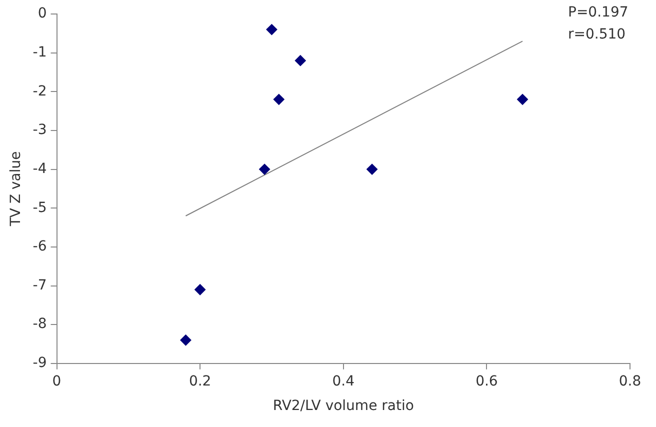  What do you see at coordinates (39, 168) in the screenshot?
I see `y-tick-label: -4` at bounding box center [39, 168].